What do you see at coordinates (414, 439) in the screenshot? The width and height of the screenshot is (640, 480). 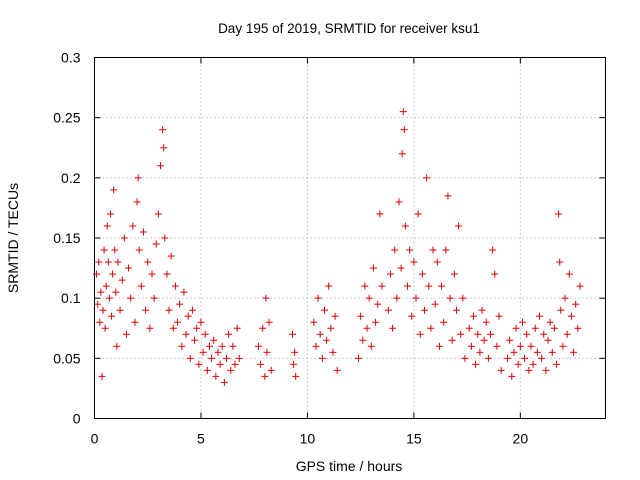 I see `x-tick-label: 15` at bounding box center [414, 439].